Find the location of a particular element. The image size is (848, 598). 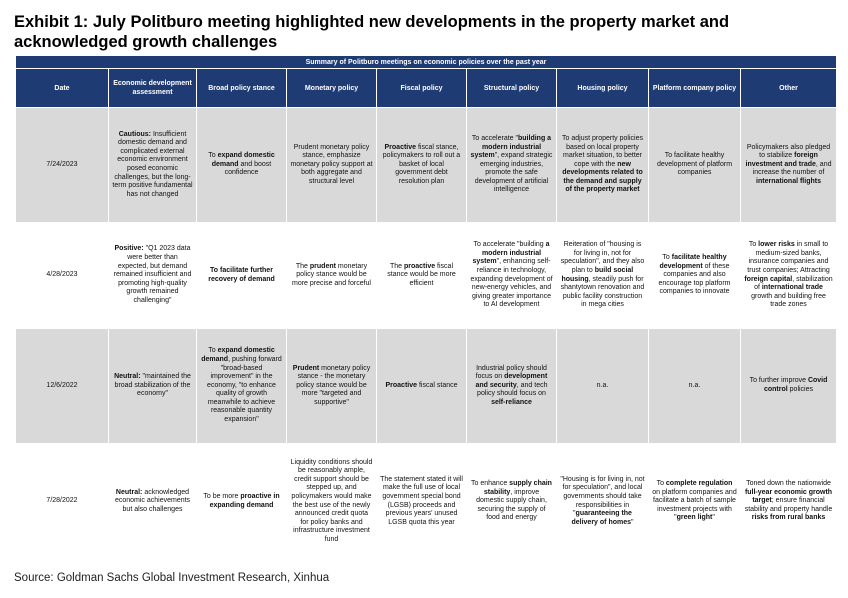

bold-text: facilitate healthy development is located at coordinates (693, 262).